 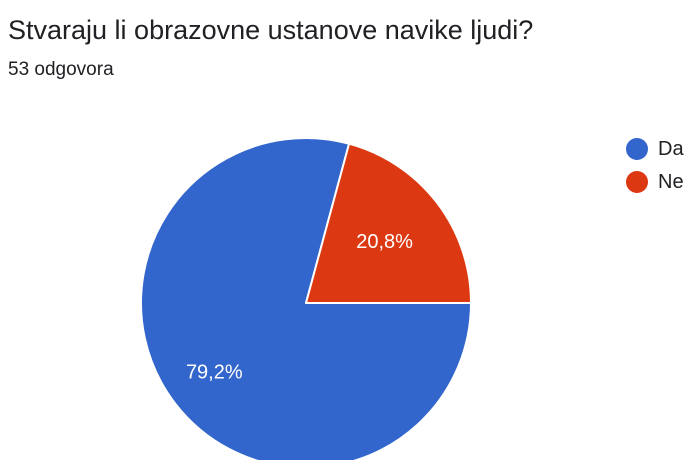 I want to click on response-count: 53 odgovora, so click(x=61, y=69).